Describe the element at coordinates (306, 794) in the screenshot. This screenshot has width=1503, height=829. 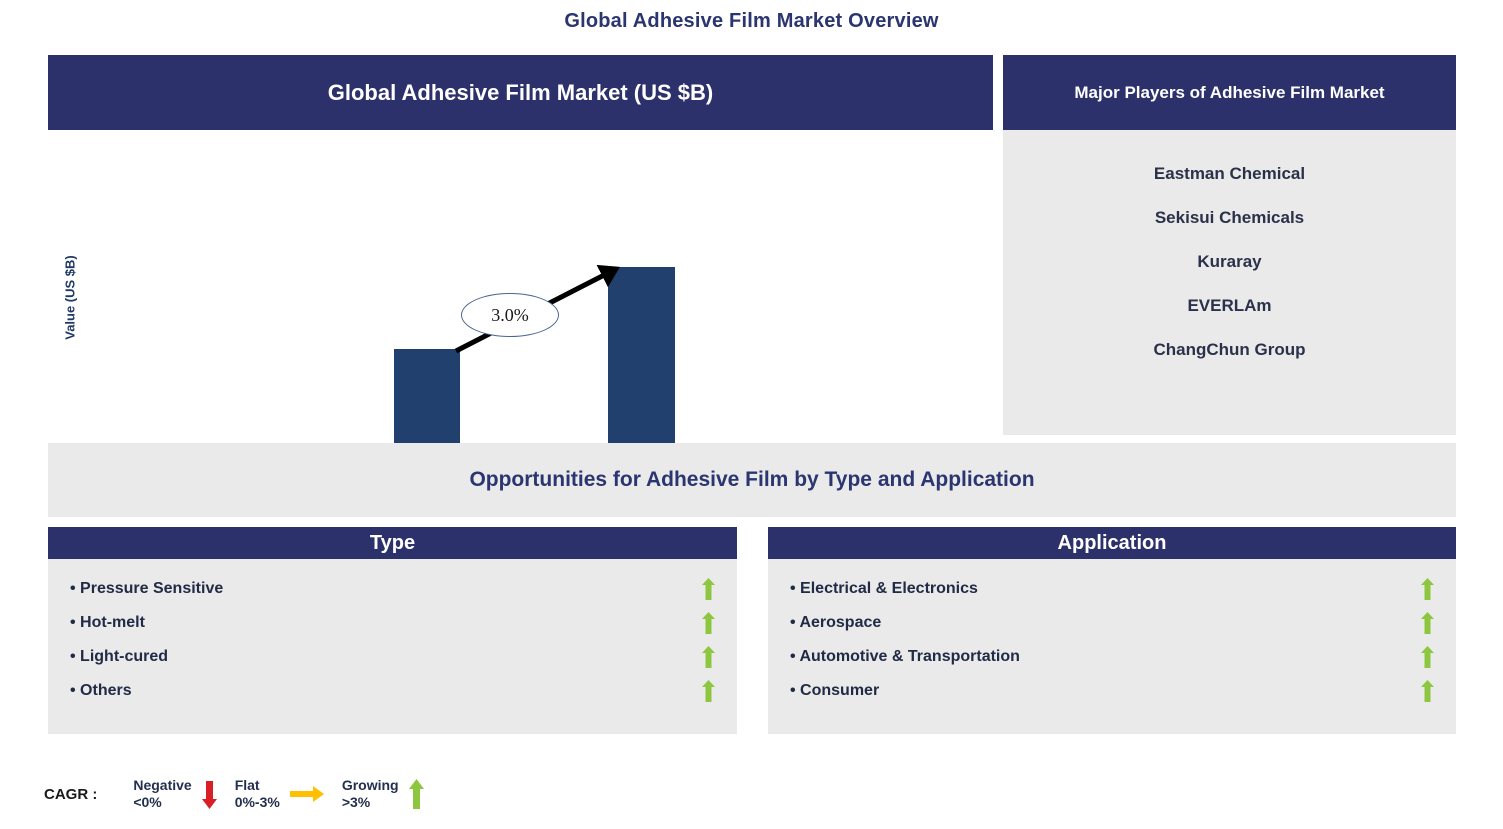
I see `arrow-right-icon` at that location.